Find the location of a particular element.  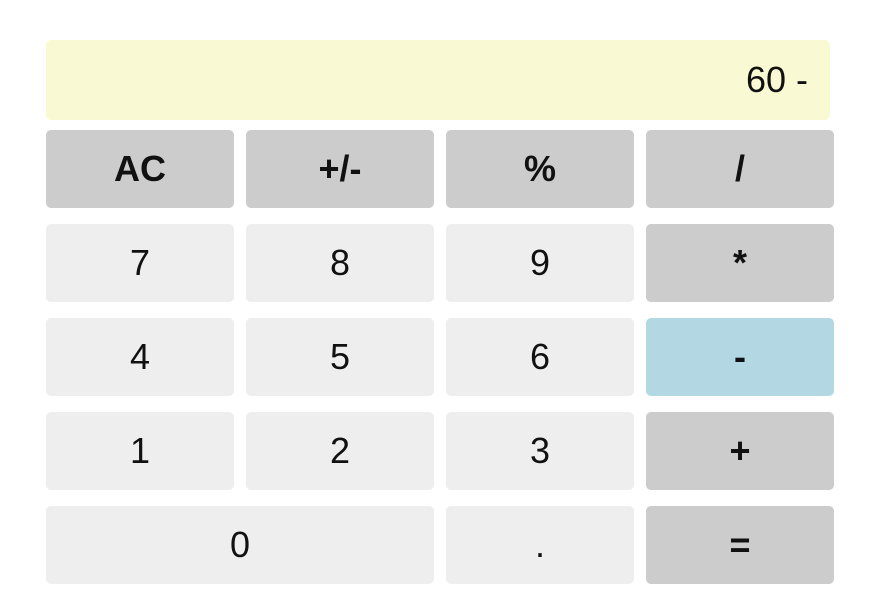

subtract-button: - is located at coordinates (740, 357).